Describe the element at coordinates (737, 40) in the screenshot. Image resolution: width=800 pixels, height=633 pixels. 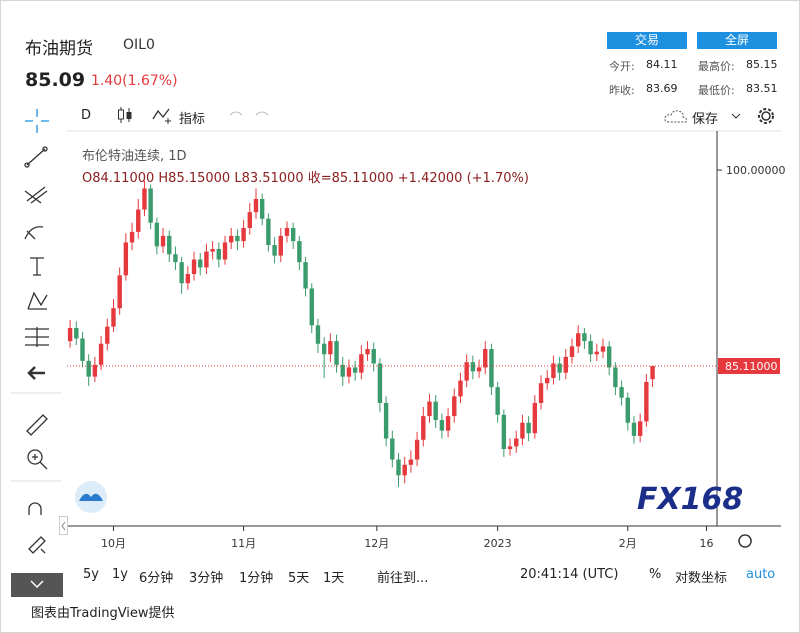
I see `fullscreen-button: 全屏` at that location.